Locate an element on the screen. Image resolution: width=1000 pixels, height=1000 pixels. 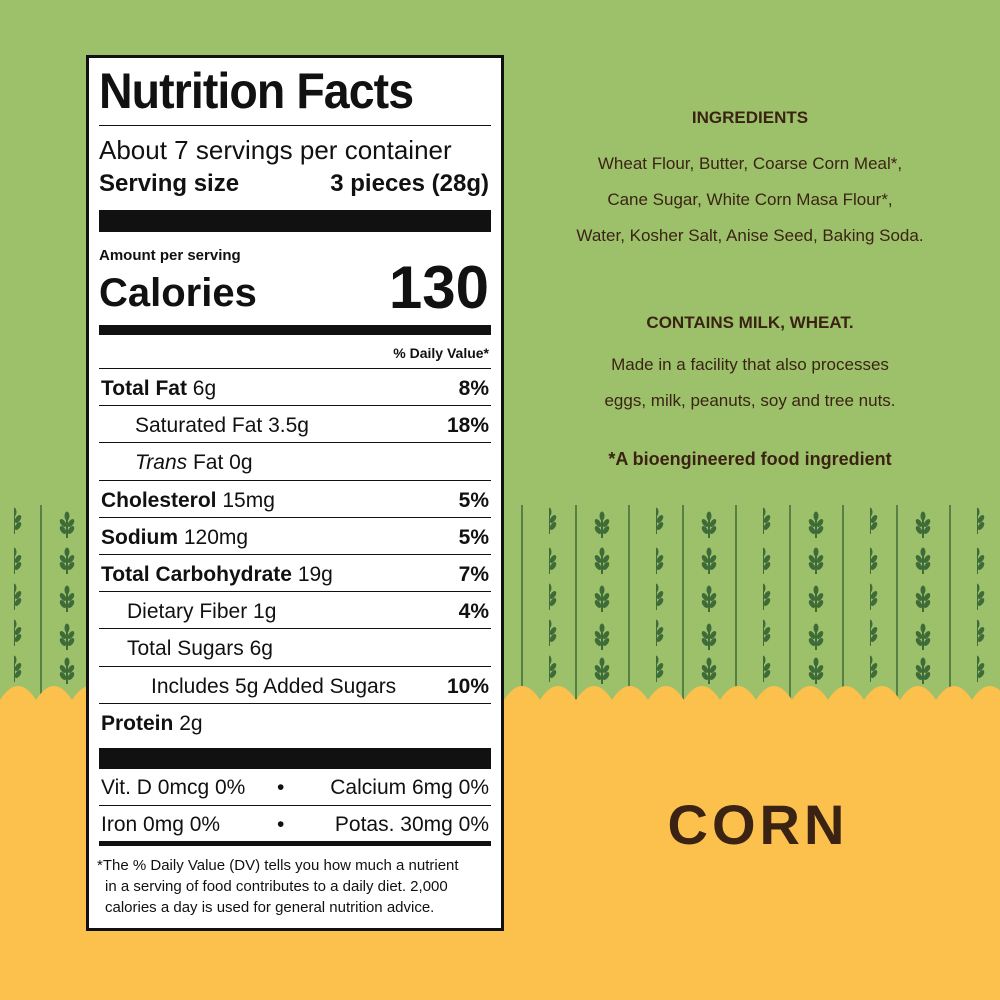
daily-value: 7% is located at coordinates (473, 574).